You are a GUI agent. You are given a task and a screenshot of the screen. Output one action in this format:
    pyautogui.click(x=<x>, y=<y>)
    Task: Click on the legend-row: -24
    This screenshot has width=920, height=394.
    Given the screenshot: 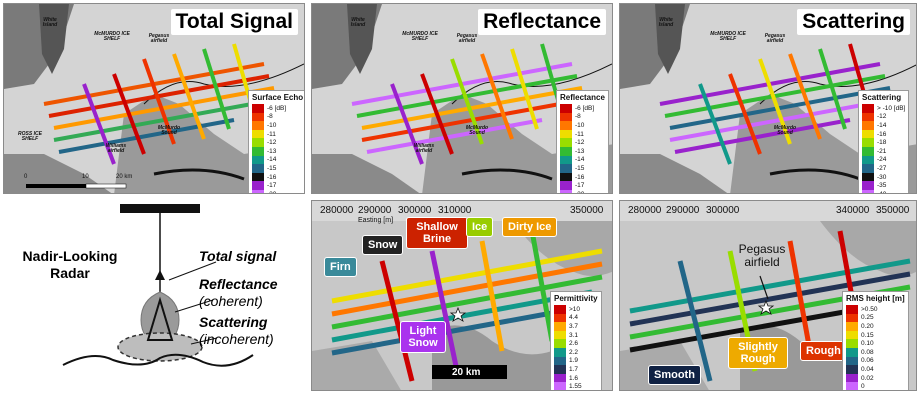 What is the action you would take?
    pyautogui.click(x=883, y=160)
    